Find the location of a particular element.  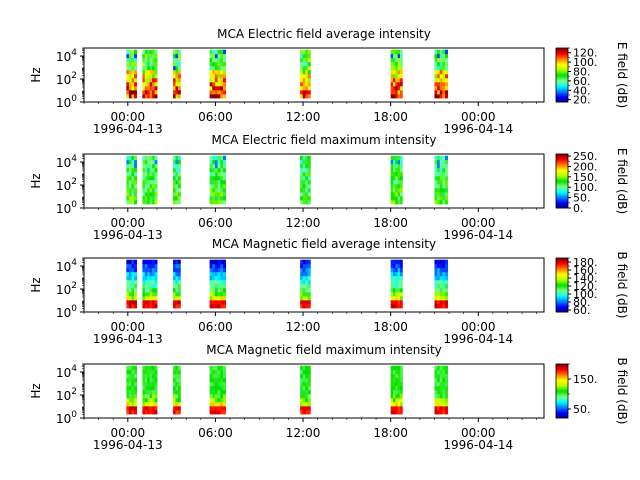

colorbar-frame is located at coordinates (562, 391).